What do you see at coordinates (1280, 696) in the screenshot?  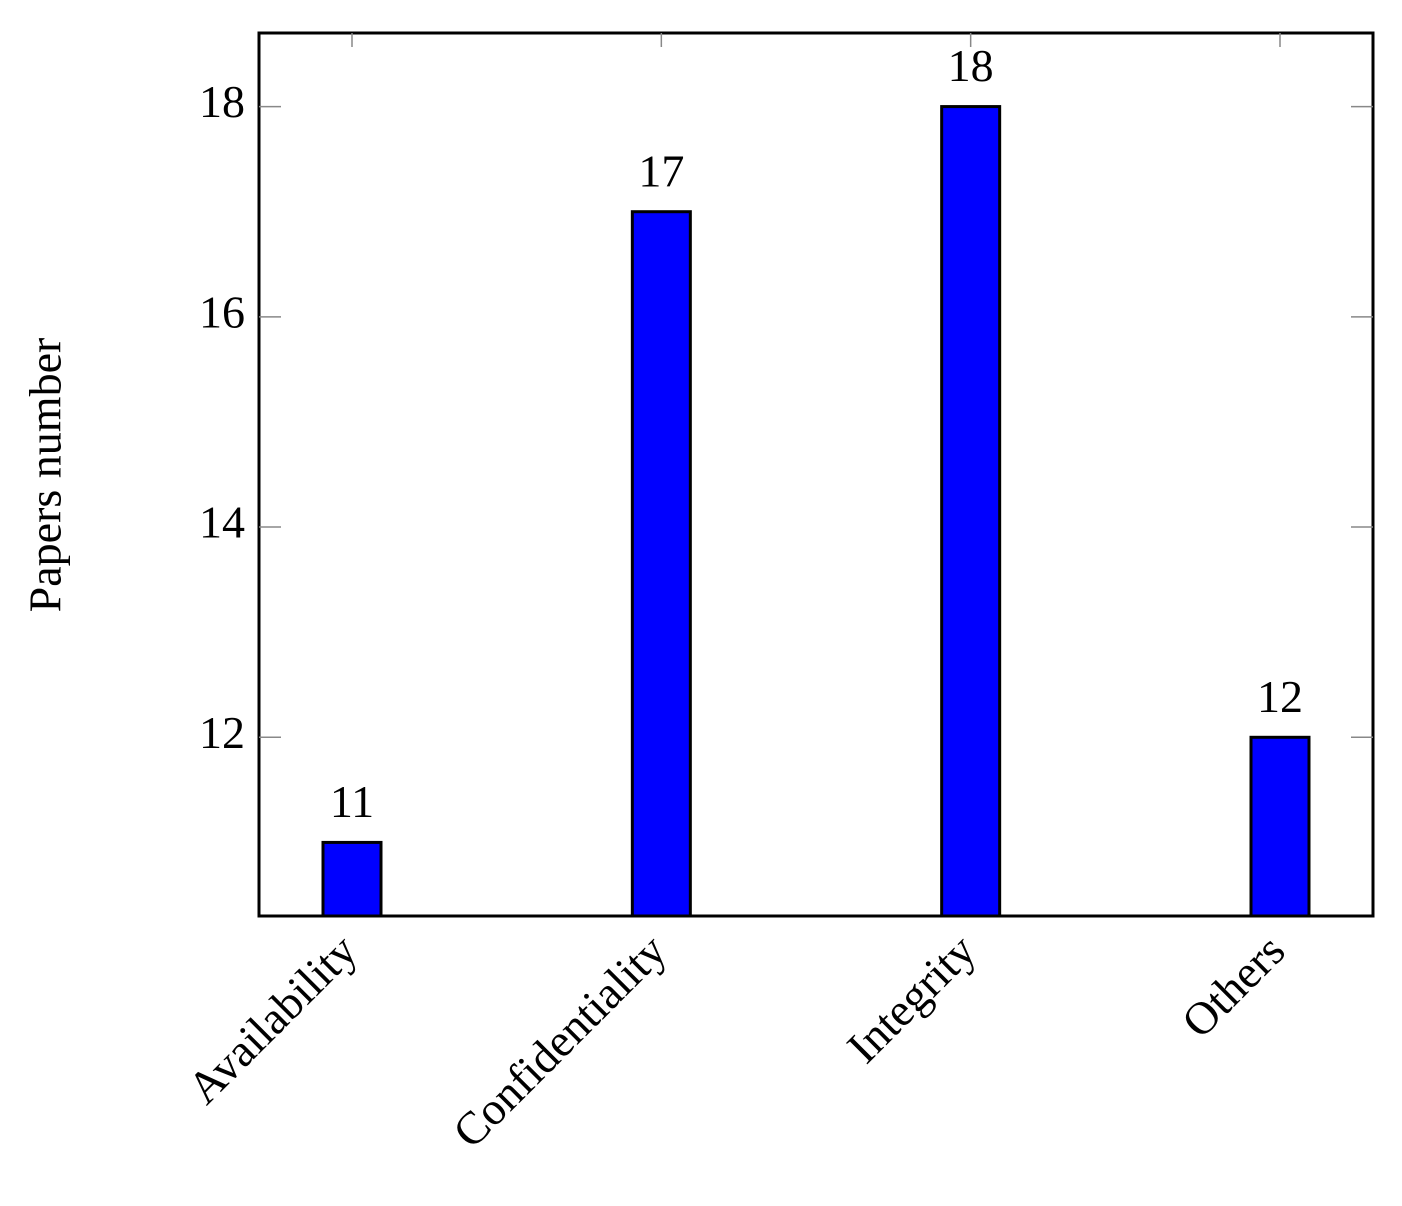 I see `value-label: 12` at bounding box center [1280, 696].